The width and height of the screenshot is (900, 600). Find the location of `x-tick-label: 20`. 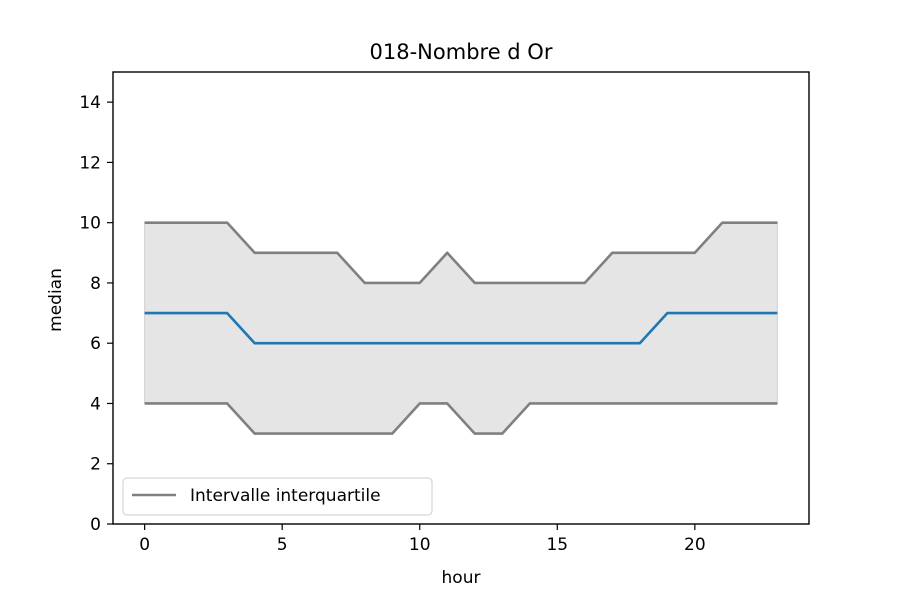

x-tick-label: 20 is located at coordinates (695, 545).